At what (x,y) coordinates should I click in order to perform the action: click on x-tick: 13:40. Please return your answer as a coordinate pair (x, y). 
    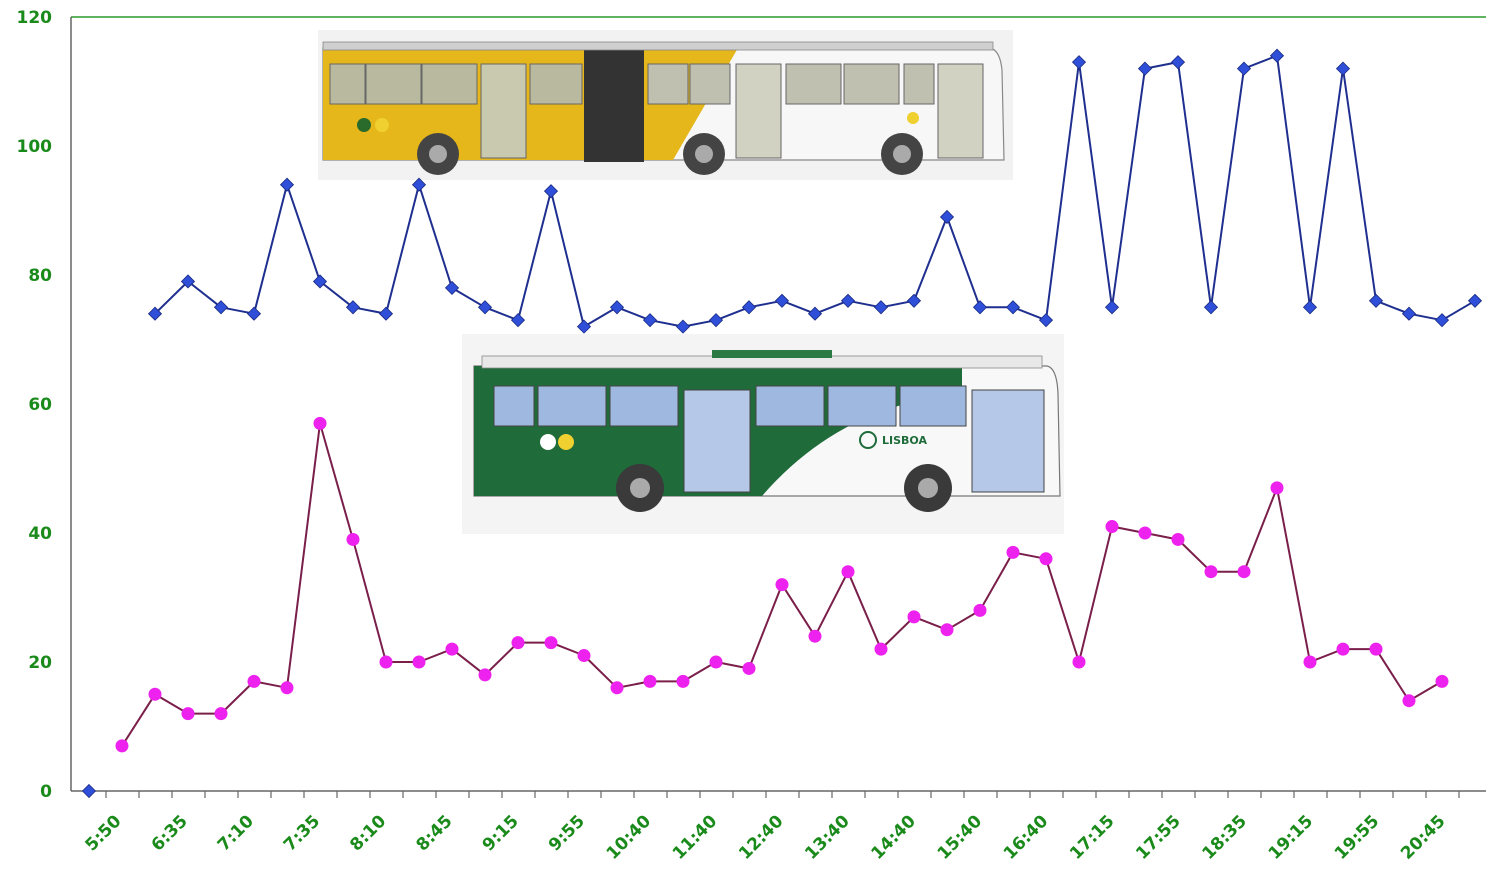
    Looking at the image, I should click on (827, 837).